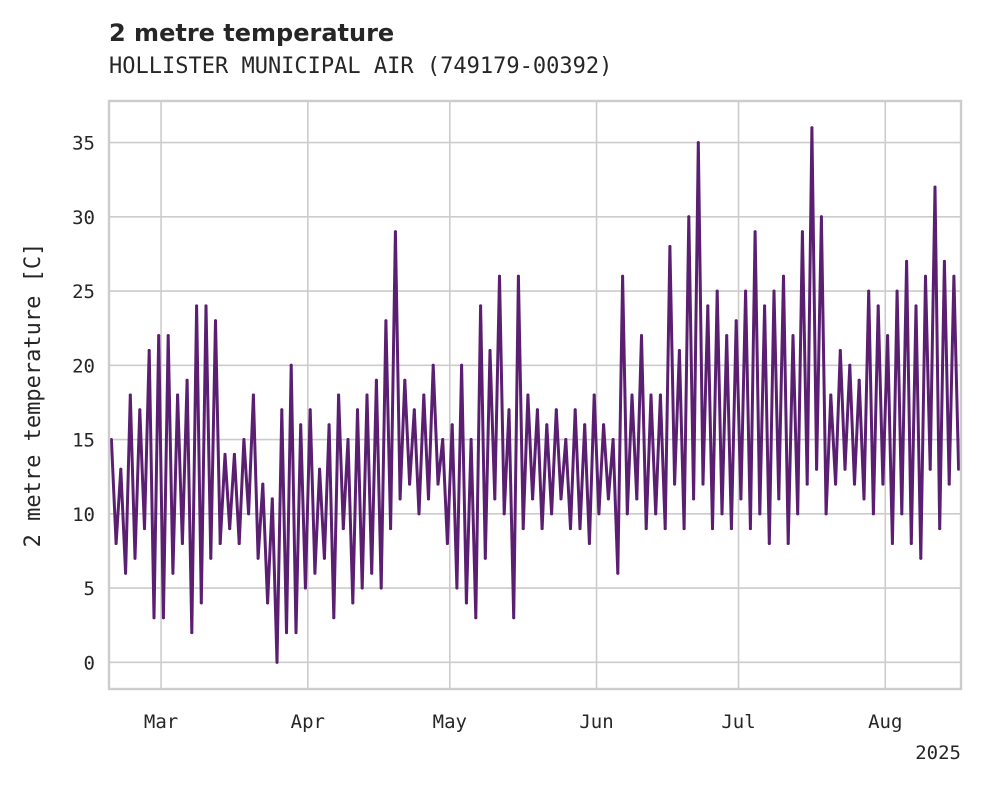  Describe the element at coordinates (161, 722) in the screenshot. I see `x-tick-label: Mar` at that location.